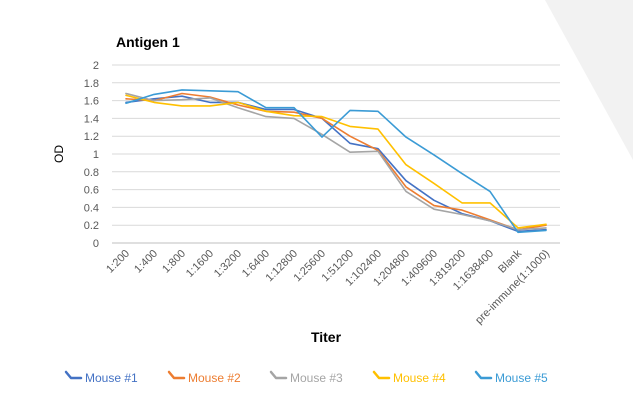  Describe the element at coordinates (91, 119) in the screenshot. I see `y-tick-label: 1.4` at that location.